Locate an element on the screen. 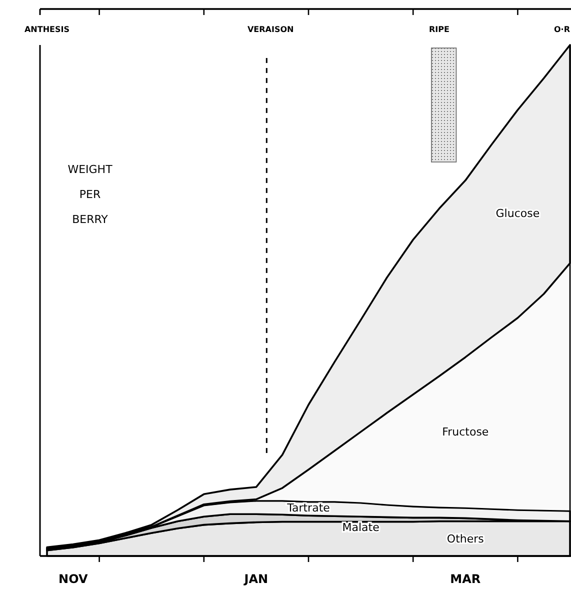 Image resolution: width=571 pixels, height=592 pixels. y-axis-title: WEIGHT PER BERRY is located at coordinates (90, 194).